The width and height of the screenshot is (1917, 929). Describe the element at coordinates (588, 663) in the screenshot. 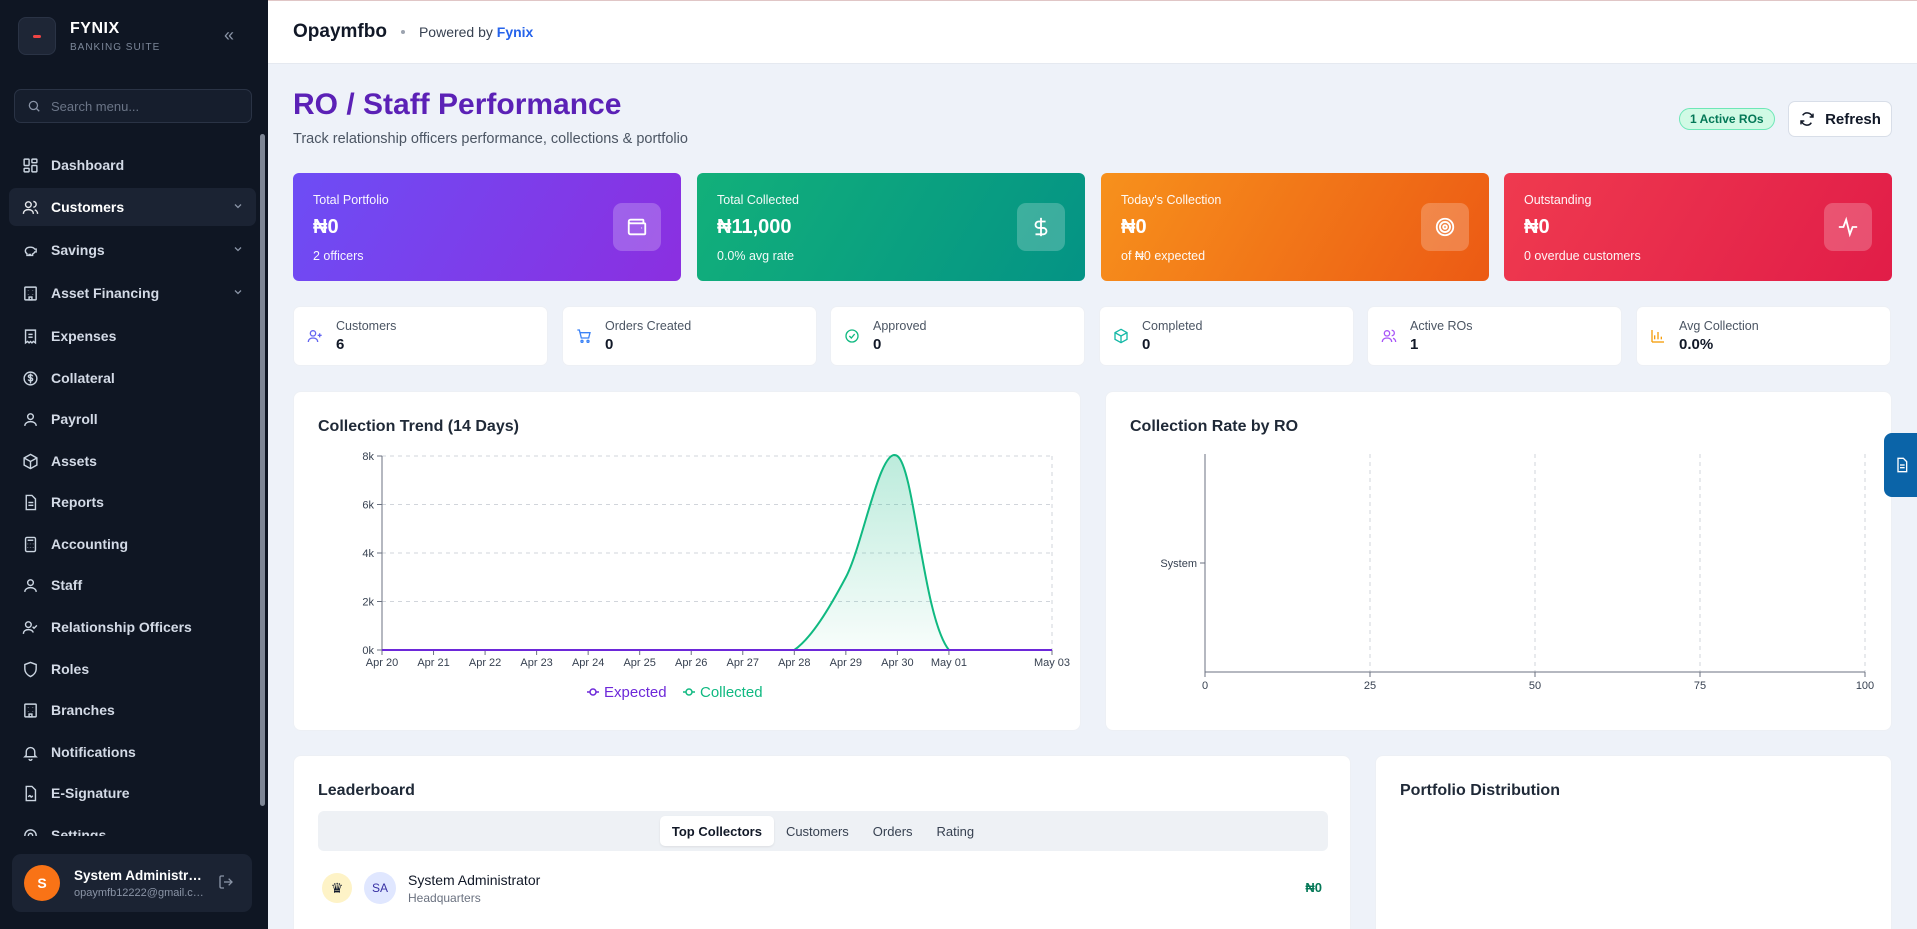

I see `x-tick-label: Apr 24` at that location.